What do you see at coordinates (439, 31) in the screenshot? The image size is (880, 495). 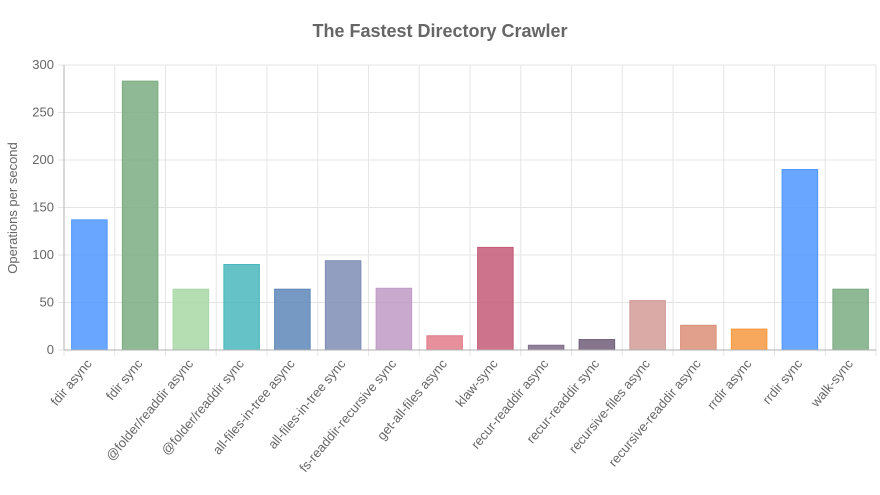 I see `chart-title: The Fastest Directory Crawler` at bounding box center [439, 31].